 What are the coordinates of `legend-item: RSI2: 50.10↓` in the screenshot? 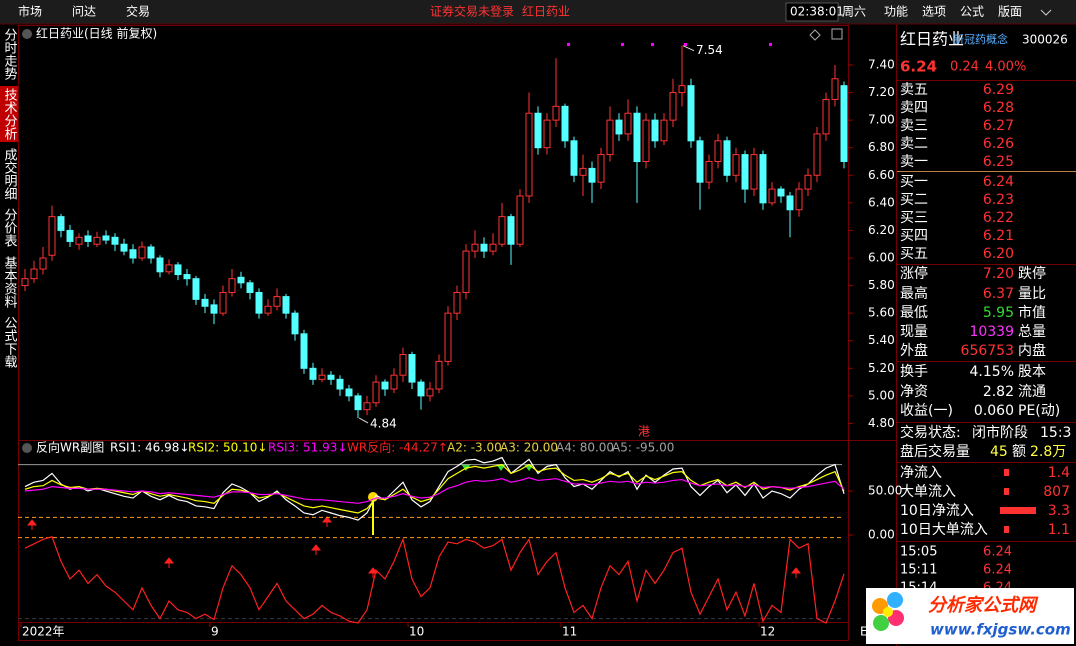 It's located at (227, 448).